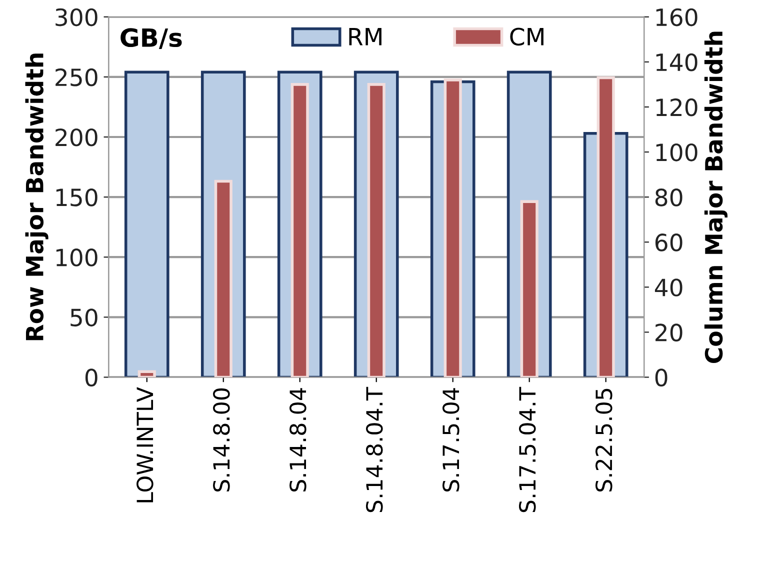  I want to click on y2-tick-label: 160, so click(677, 17).